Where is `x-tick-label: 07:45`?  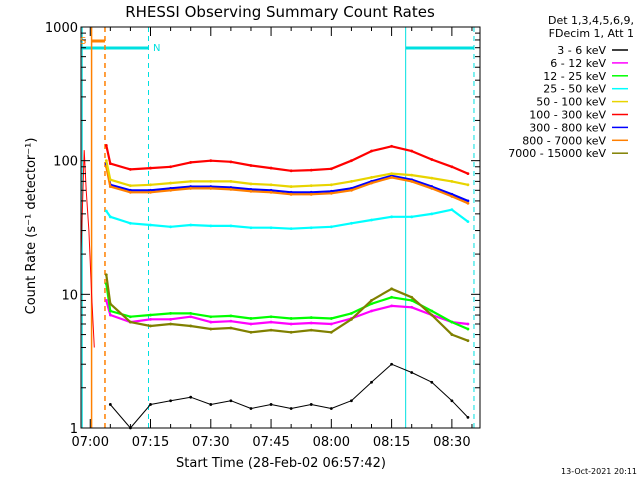
x-tick-label: 07:45 is located at coordinates (270, 442).